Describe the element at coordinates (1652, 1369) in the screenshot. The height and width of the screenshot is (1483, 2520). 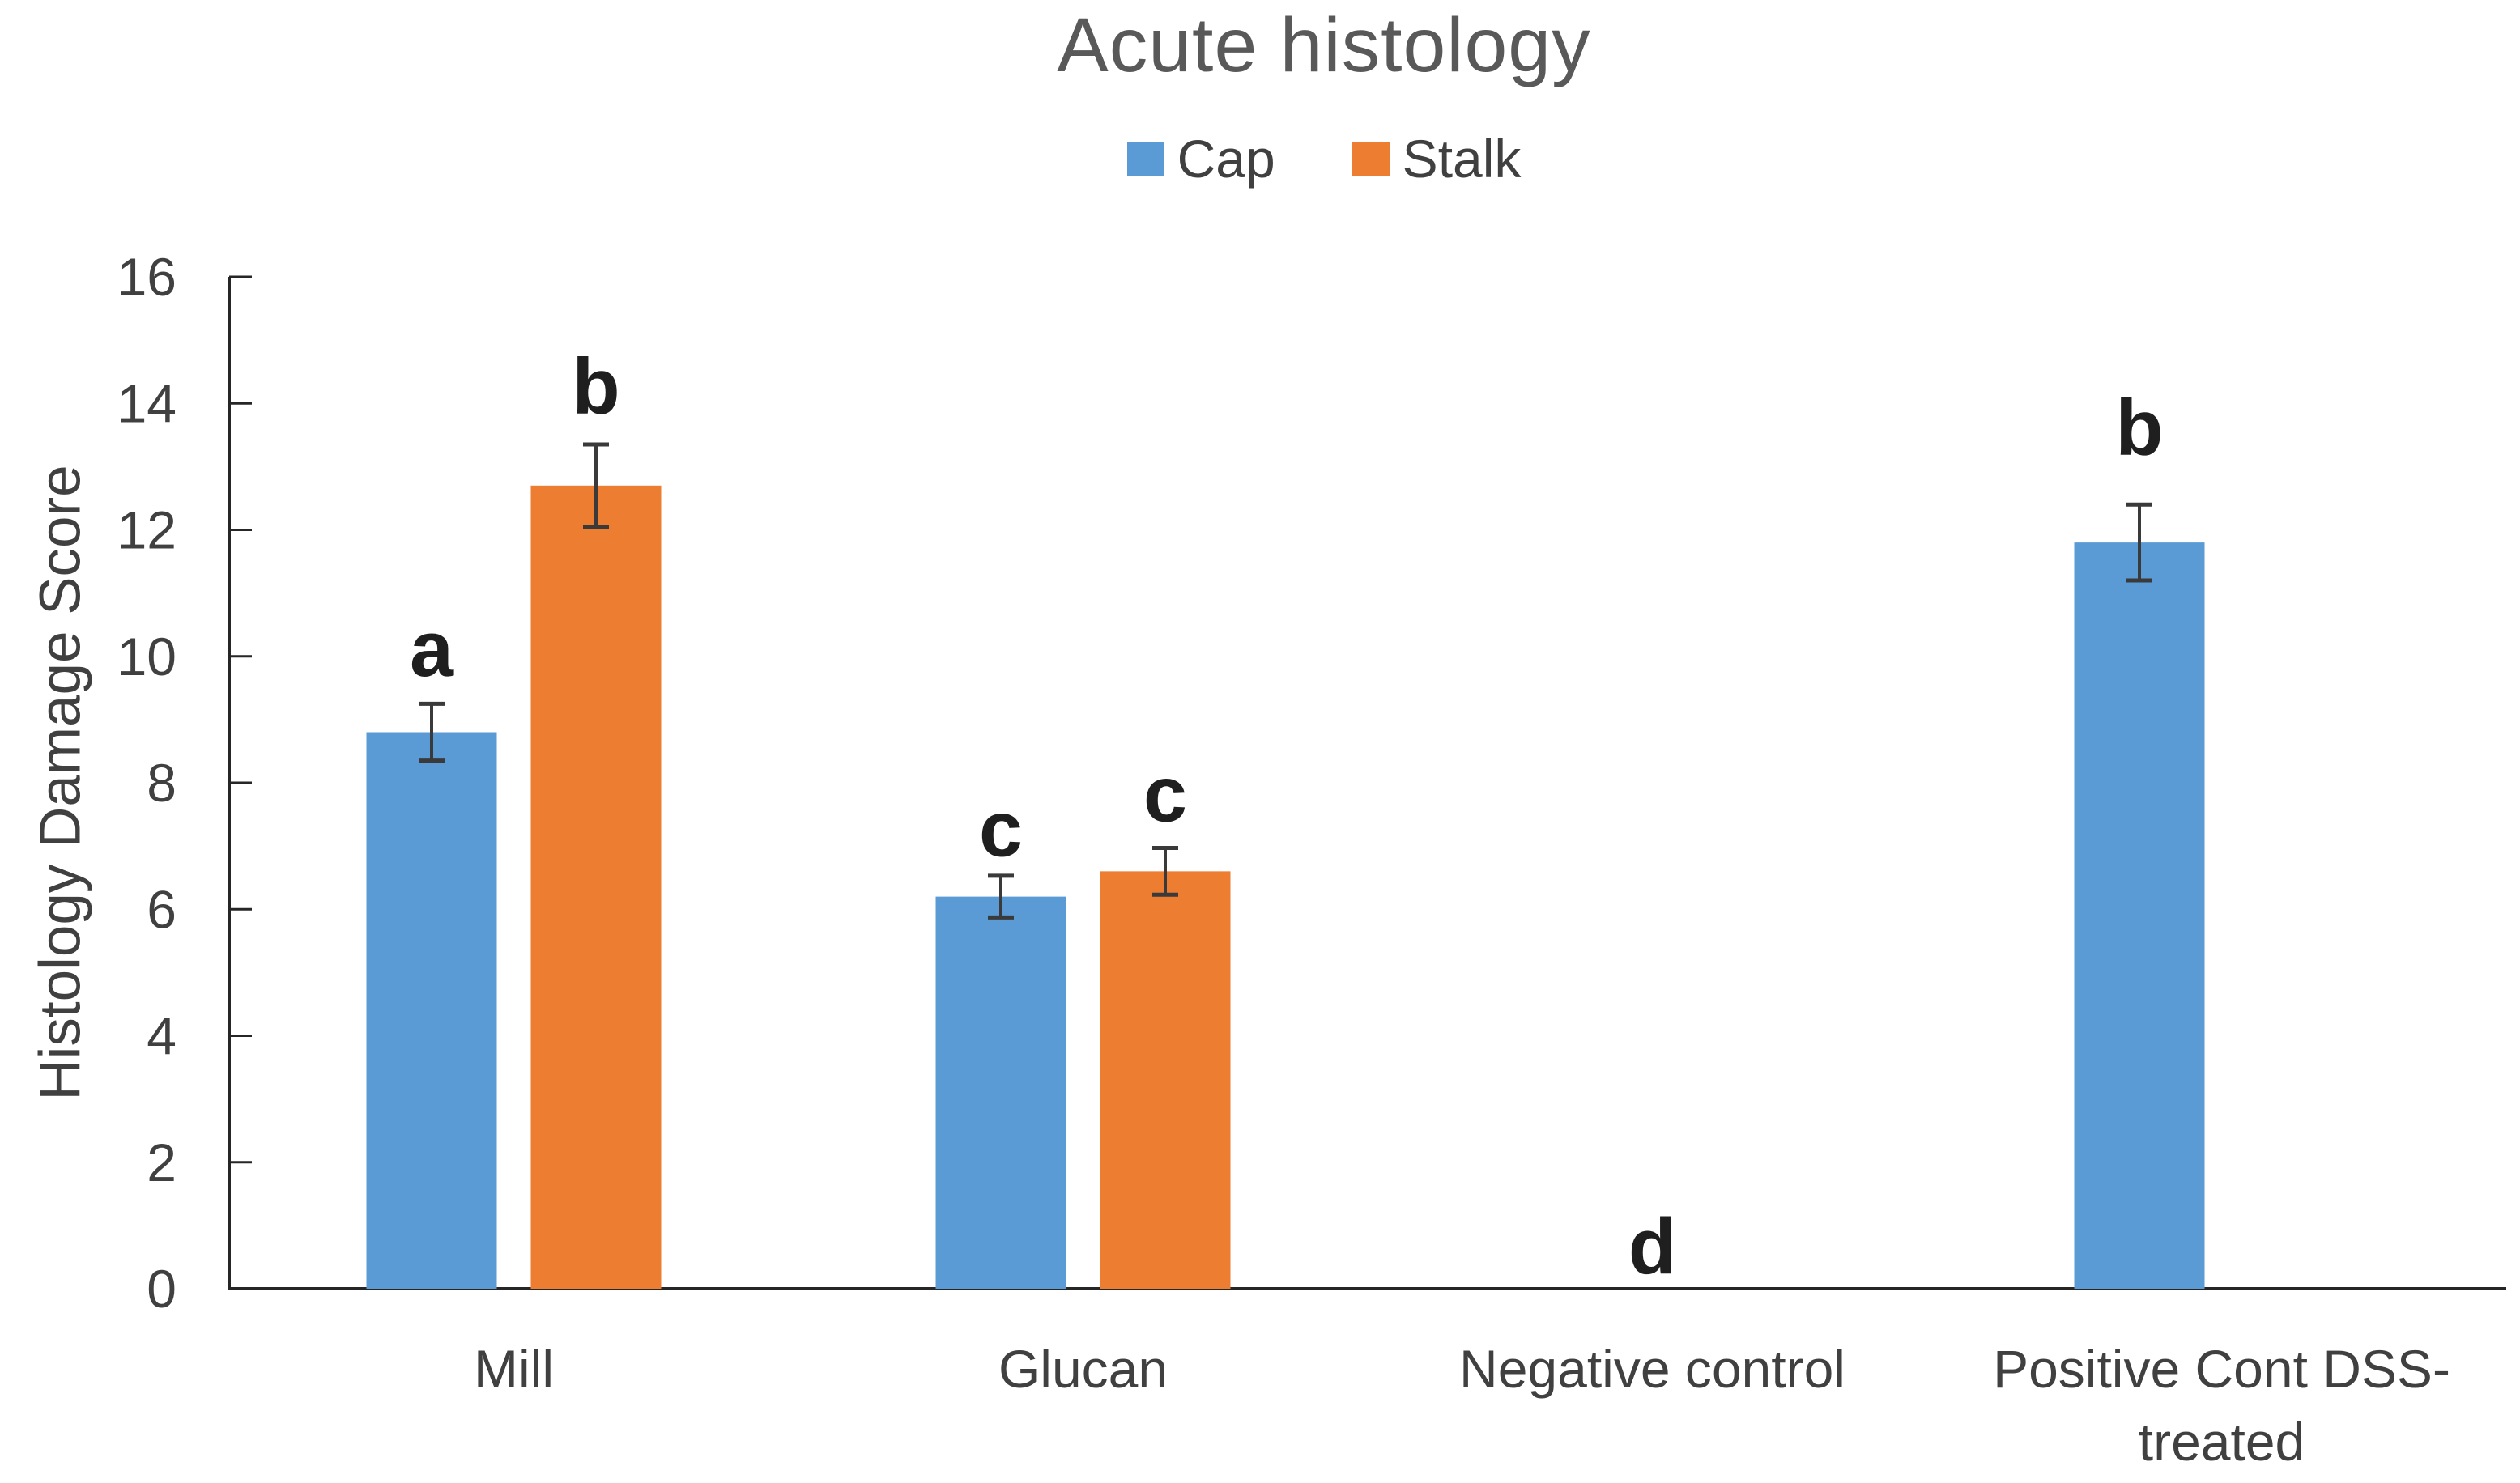
I see `x-category-label: Negative control` at that location.